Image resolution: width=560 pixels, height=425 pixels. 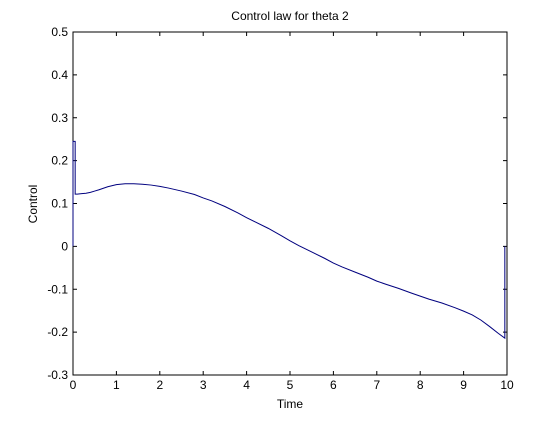 I want to click on y-tick-label: 0.3, so click(x=59, y=118).